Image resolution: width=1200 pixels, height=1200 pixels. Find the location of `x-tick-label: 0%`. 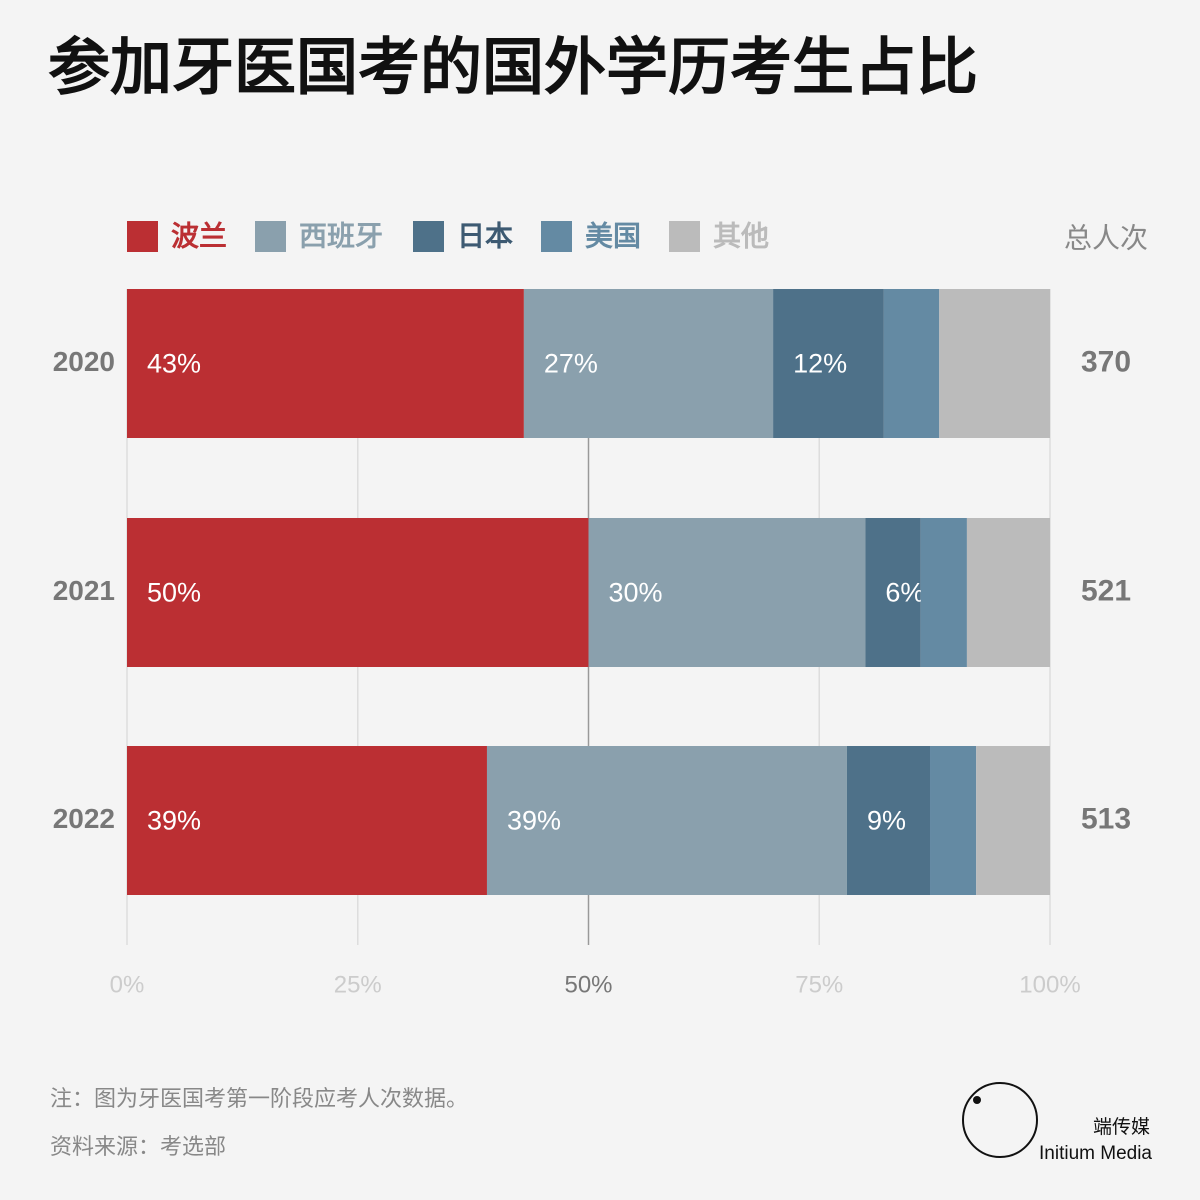

x-tick-label: 0% is located at coordinates (127, 984).